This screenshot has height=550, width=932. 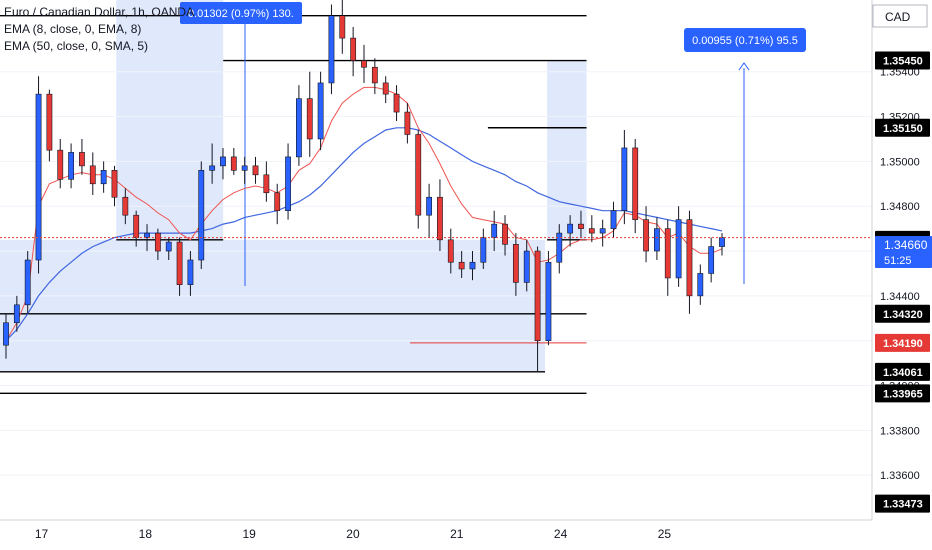 What do you see at coordinates (249, 534) in the screenshot?
I see `time-label-2: 19` at bounding box center [249, 534].